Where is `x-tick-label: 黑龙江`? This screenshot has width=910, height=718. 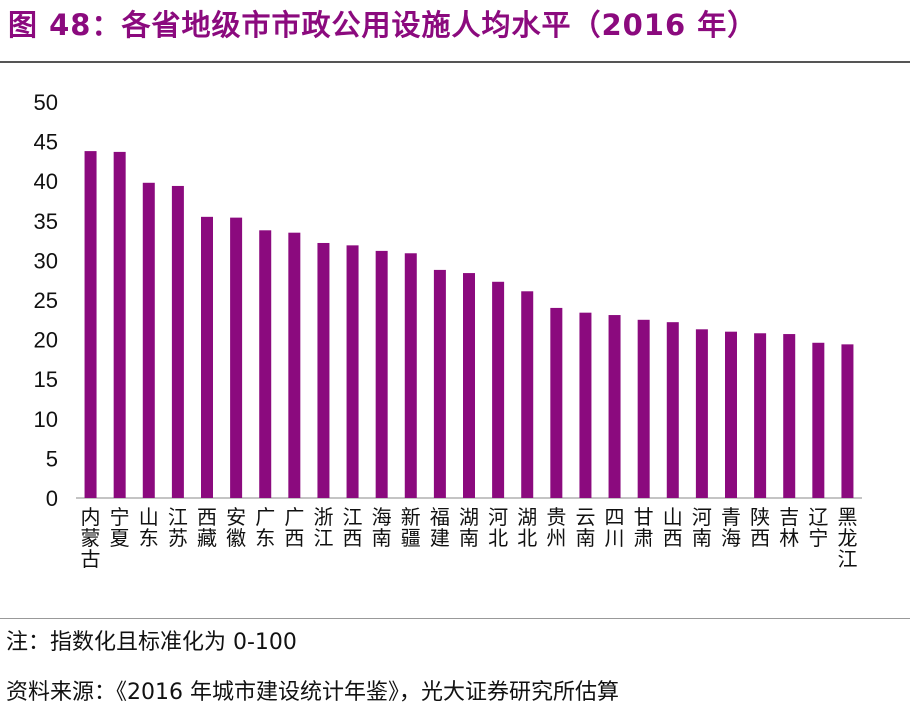
x-tick-label: 黑龙江 is located at coordinates (847, 538).